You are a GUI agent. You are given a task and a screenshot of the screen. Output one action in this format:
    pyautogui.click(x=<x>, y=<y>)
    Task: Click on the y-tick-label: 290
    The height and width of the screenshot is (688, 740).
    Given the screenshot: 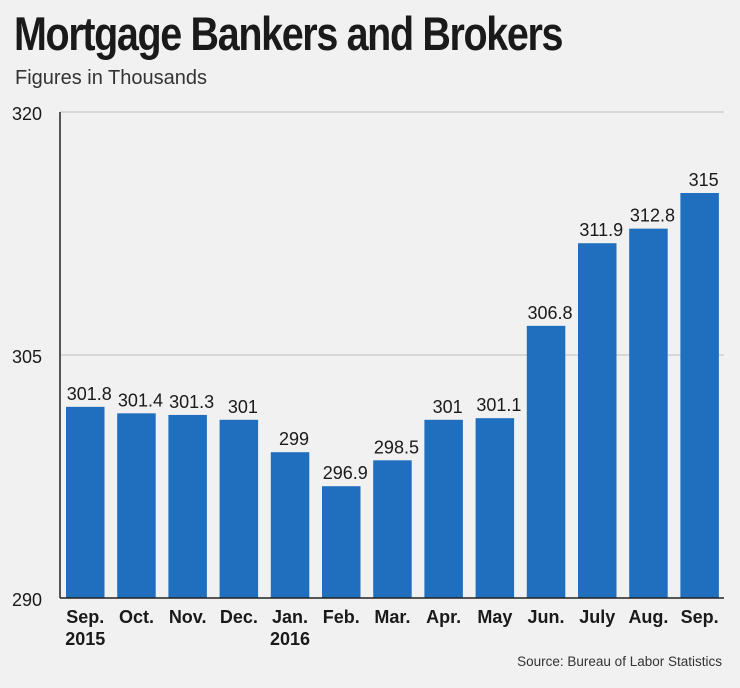 What is the action you would take?
    pyautogui.click(x=27, y=600)
    